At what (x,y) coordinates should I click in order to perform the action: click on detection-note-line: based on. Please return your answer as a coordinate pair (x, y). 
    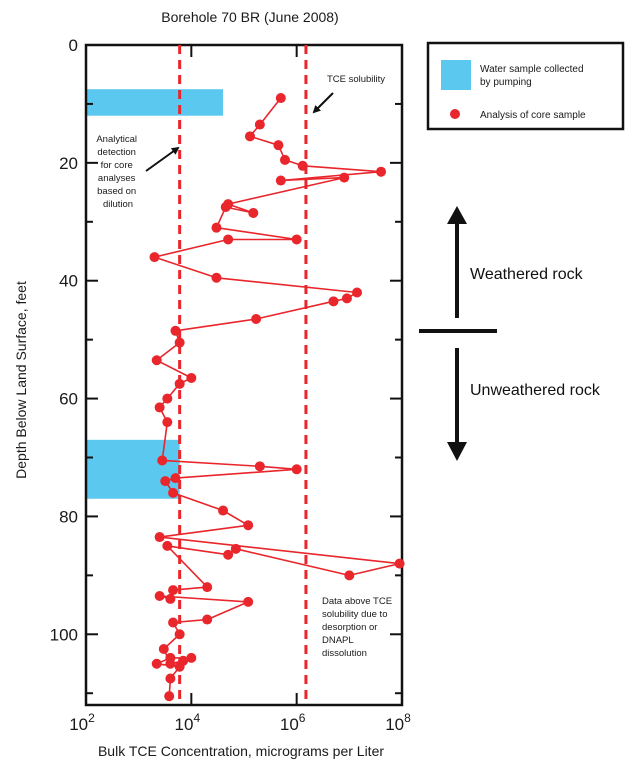
    Looking at the image, I should click on (116, 191).